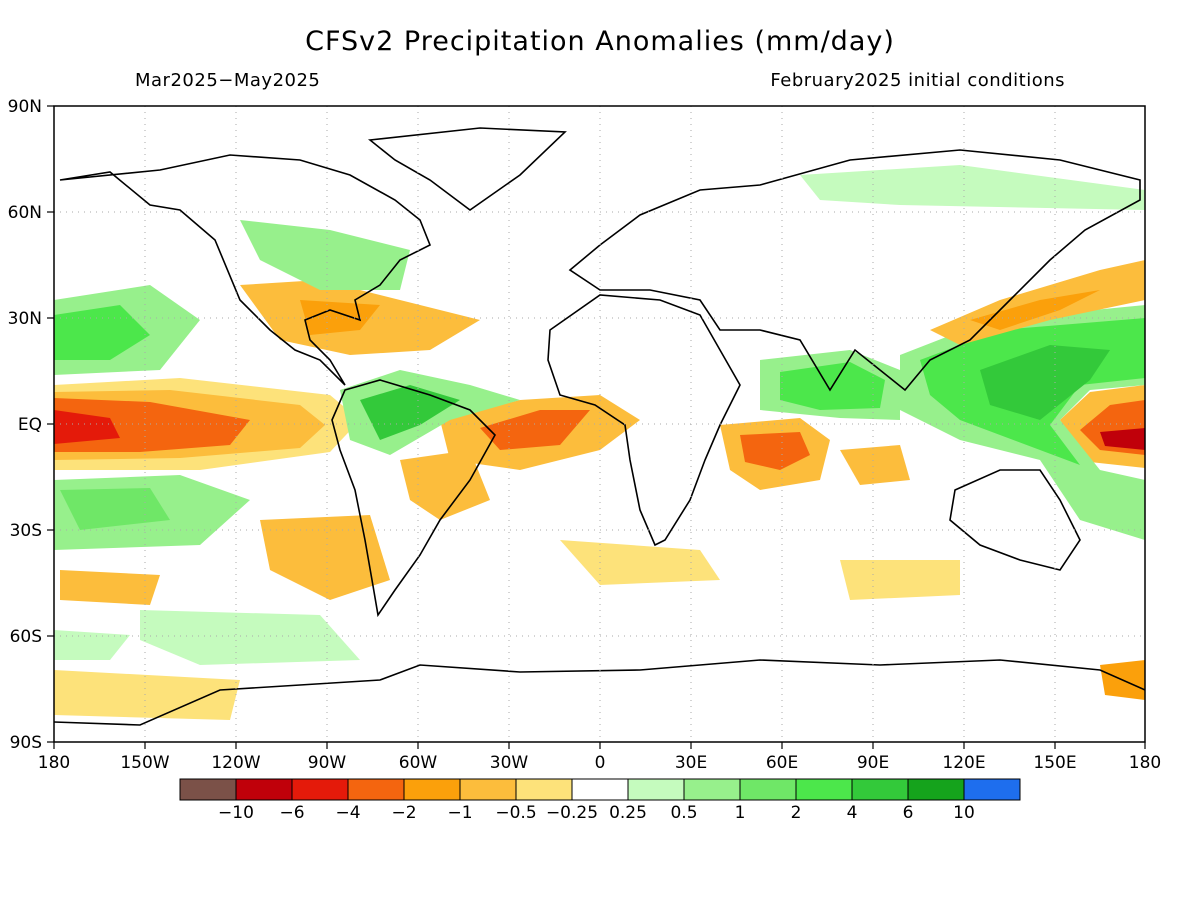  What do you see at coordinates (235, 763) in the screenshot?
I see `lon-label-120w: 120W` at bounding box center [235, 763].